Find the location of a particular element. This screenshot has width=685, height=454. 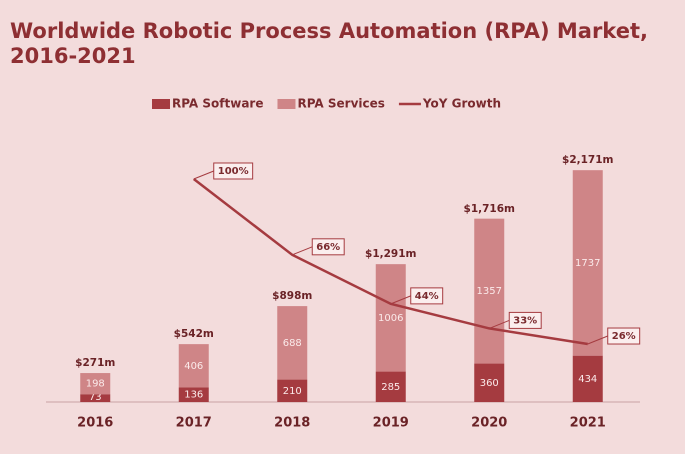

x-tick-label: 2017 is located at coordinates (194, 423).